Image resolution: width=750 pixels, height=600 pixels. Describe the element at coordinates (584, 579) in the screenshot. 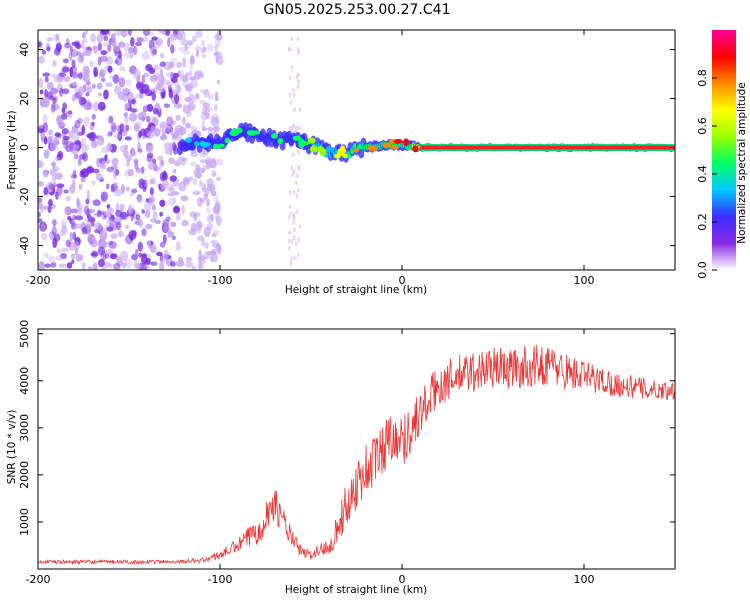

I see `snr-x-tick-label: 100` at that location.